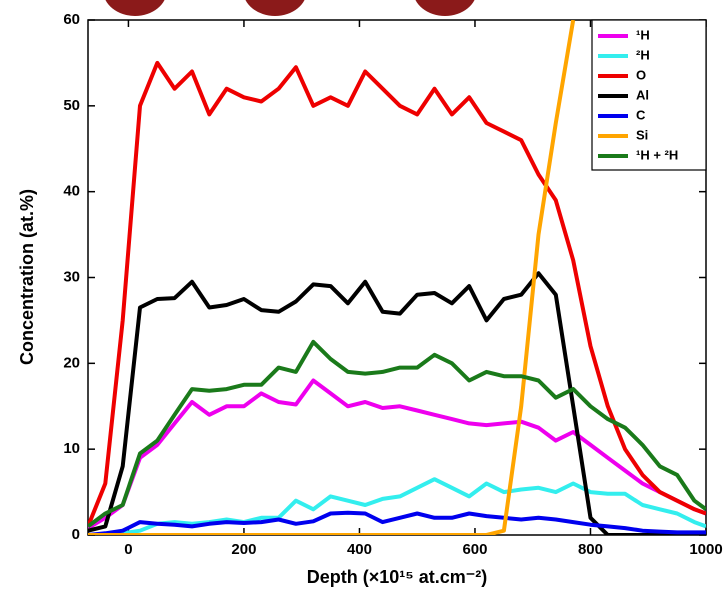 The image size is (726, 600). What do you see at coordinates (642, 134) in the screenshot?
I see `legend-label: Si` at bounding box center [642, 134].